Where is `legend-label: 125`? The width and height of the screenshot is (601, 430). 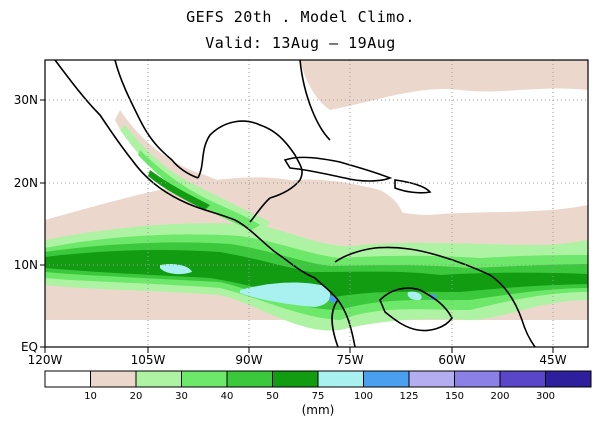 legend-label: 125 is located at coordinates (408, 396).